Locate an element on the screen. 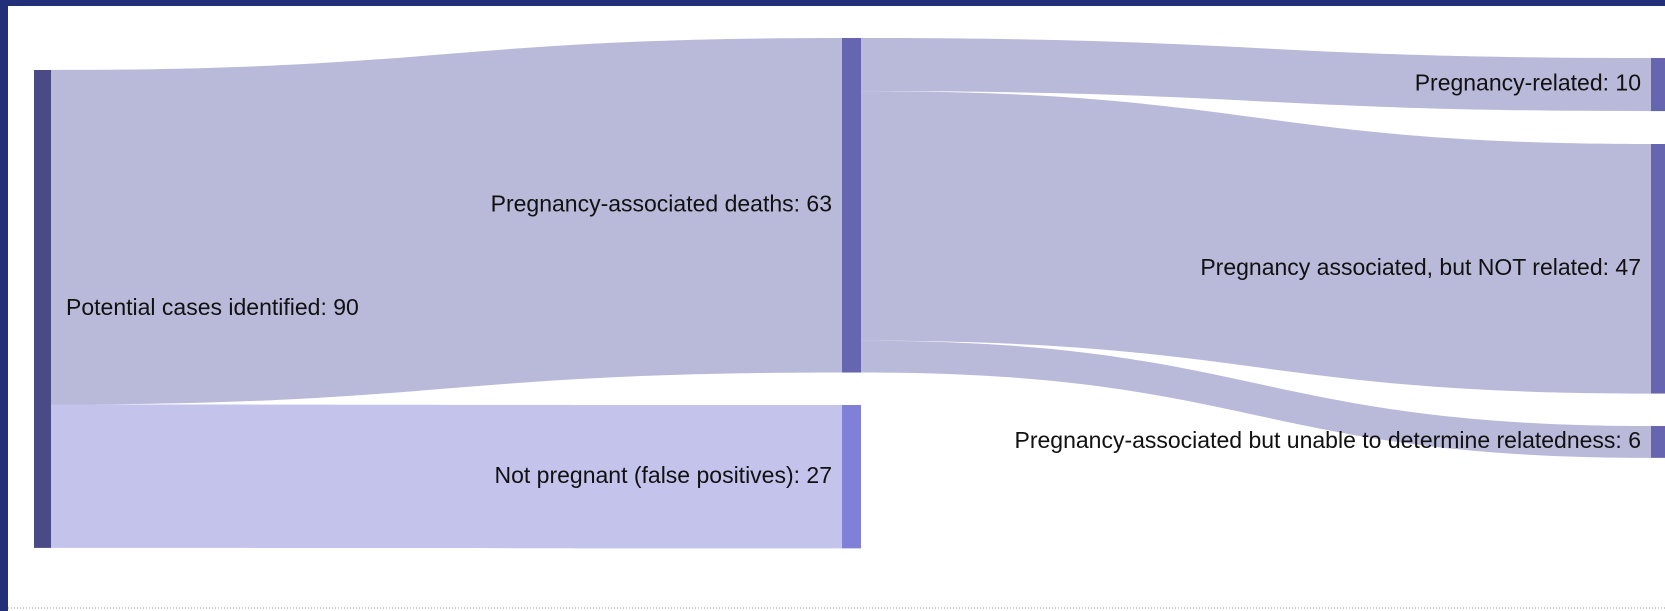 The width and height of the screenshot is (1665, 611). top-border is located at coordinates (832, 3).